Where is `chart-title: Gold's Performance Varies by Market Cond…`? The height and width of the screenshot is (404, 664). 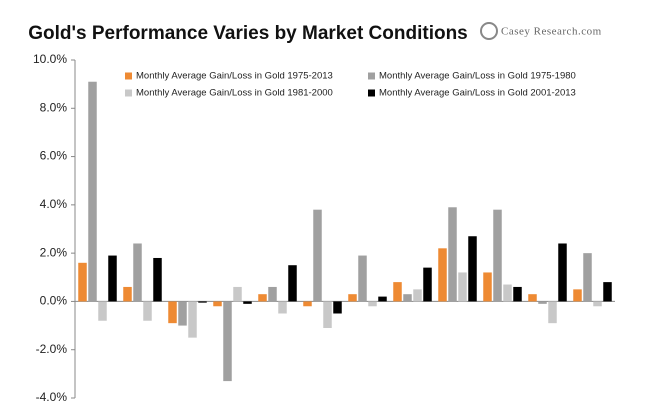
chart-title: Gold's Performance Varies by Market Cond… is located at coordinates (248, 33).